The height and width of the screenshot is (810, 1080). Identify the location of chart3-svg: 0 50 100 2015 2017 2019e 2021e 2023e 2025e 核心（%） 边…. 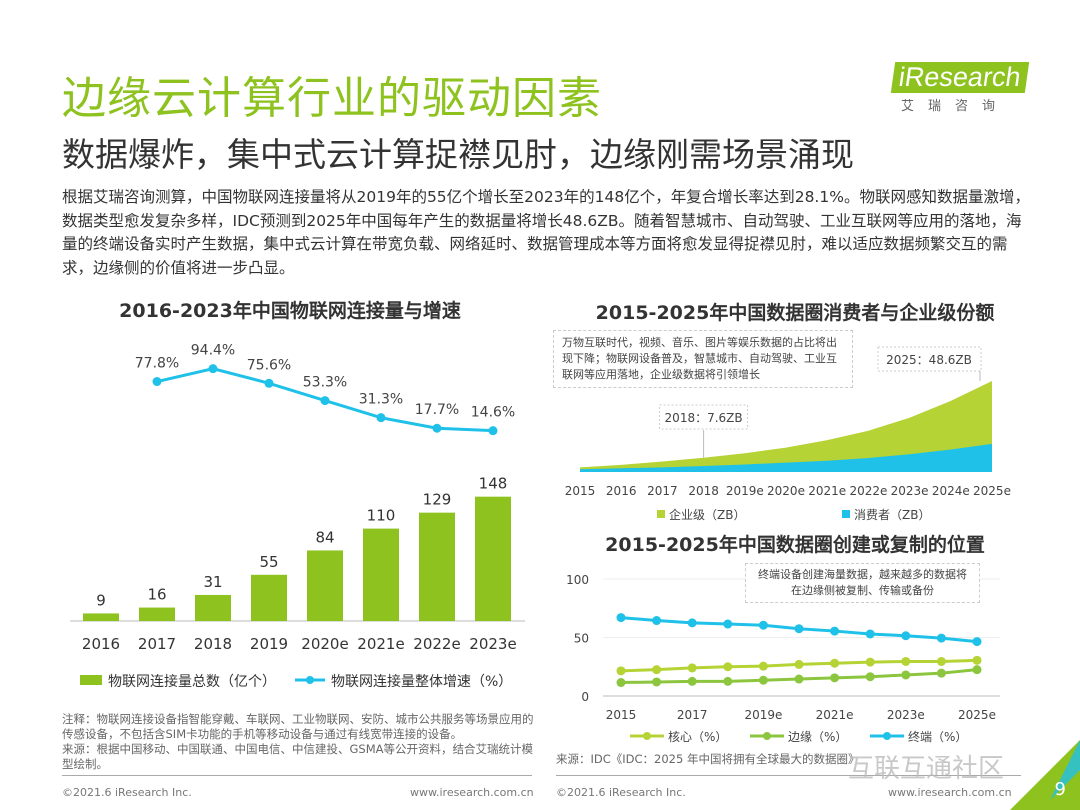
(783, 658).